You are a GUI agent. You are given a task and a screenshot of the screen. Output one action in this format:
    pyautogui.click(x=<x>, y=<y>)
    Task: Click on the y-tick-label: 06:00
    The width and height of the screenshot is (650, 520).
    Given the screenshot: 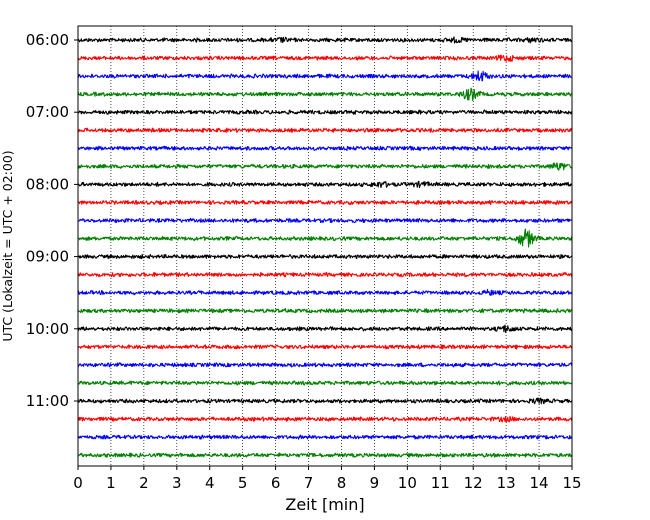 What is the action you would take?
    pyautogui.click(x=47, y=40)
    